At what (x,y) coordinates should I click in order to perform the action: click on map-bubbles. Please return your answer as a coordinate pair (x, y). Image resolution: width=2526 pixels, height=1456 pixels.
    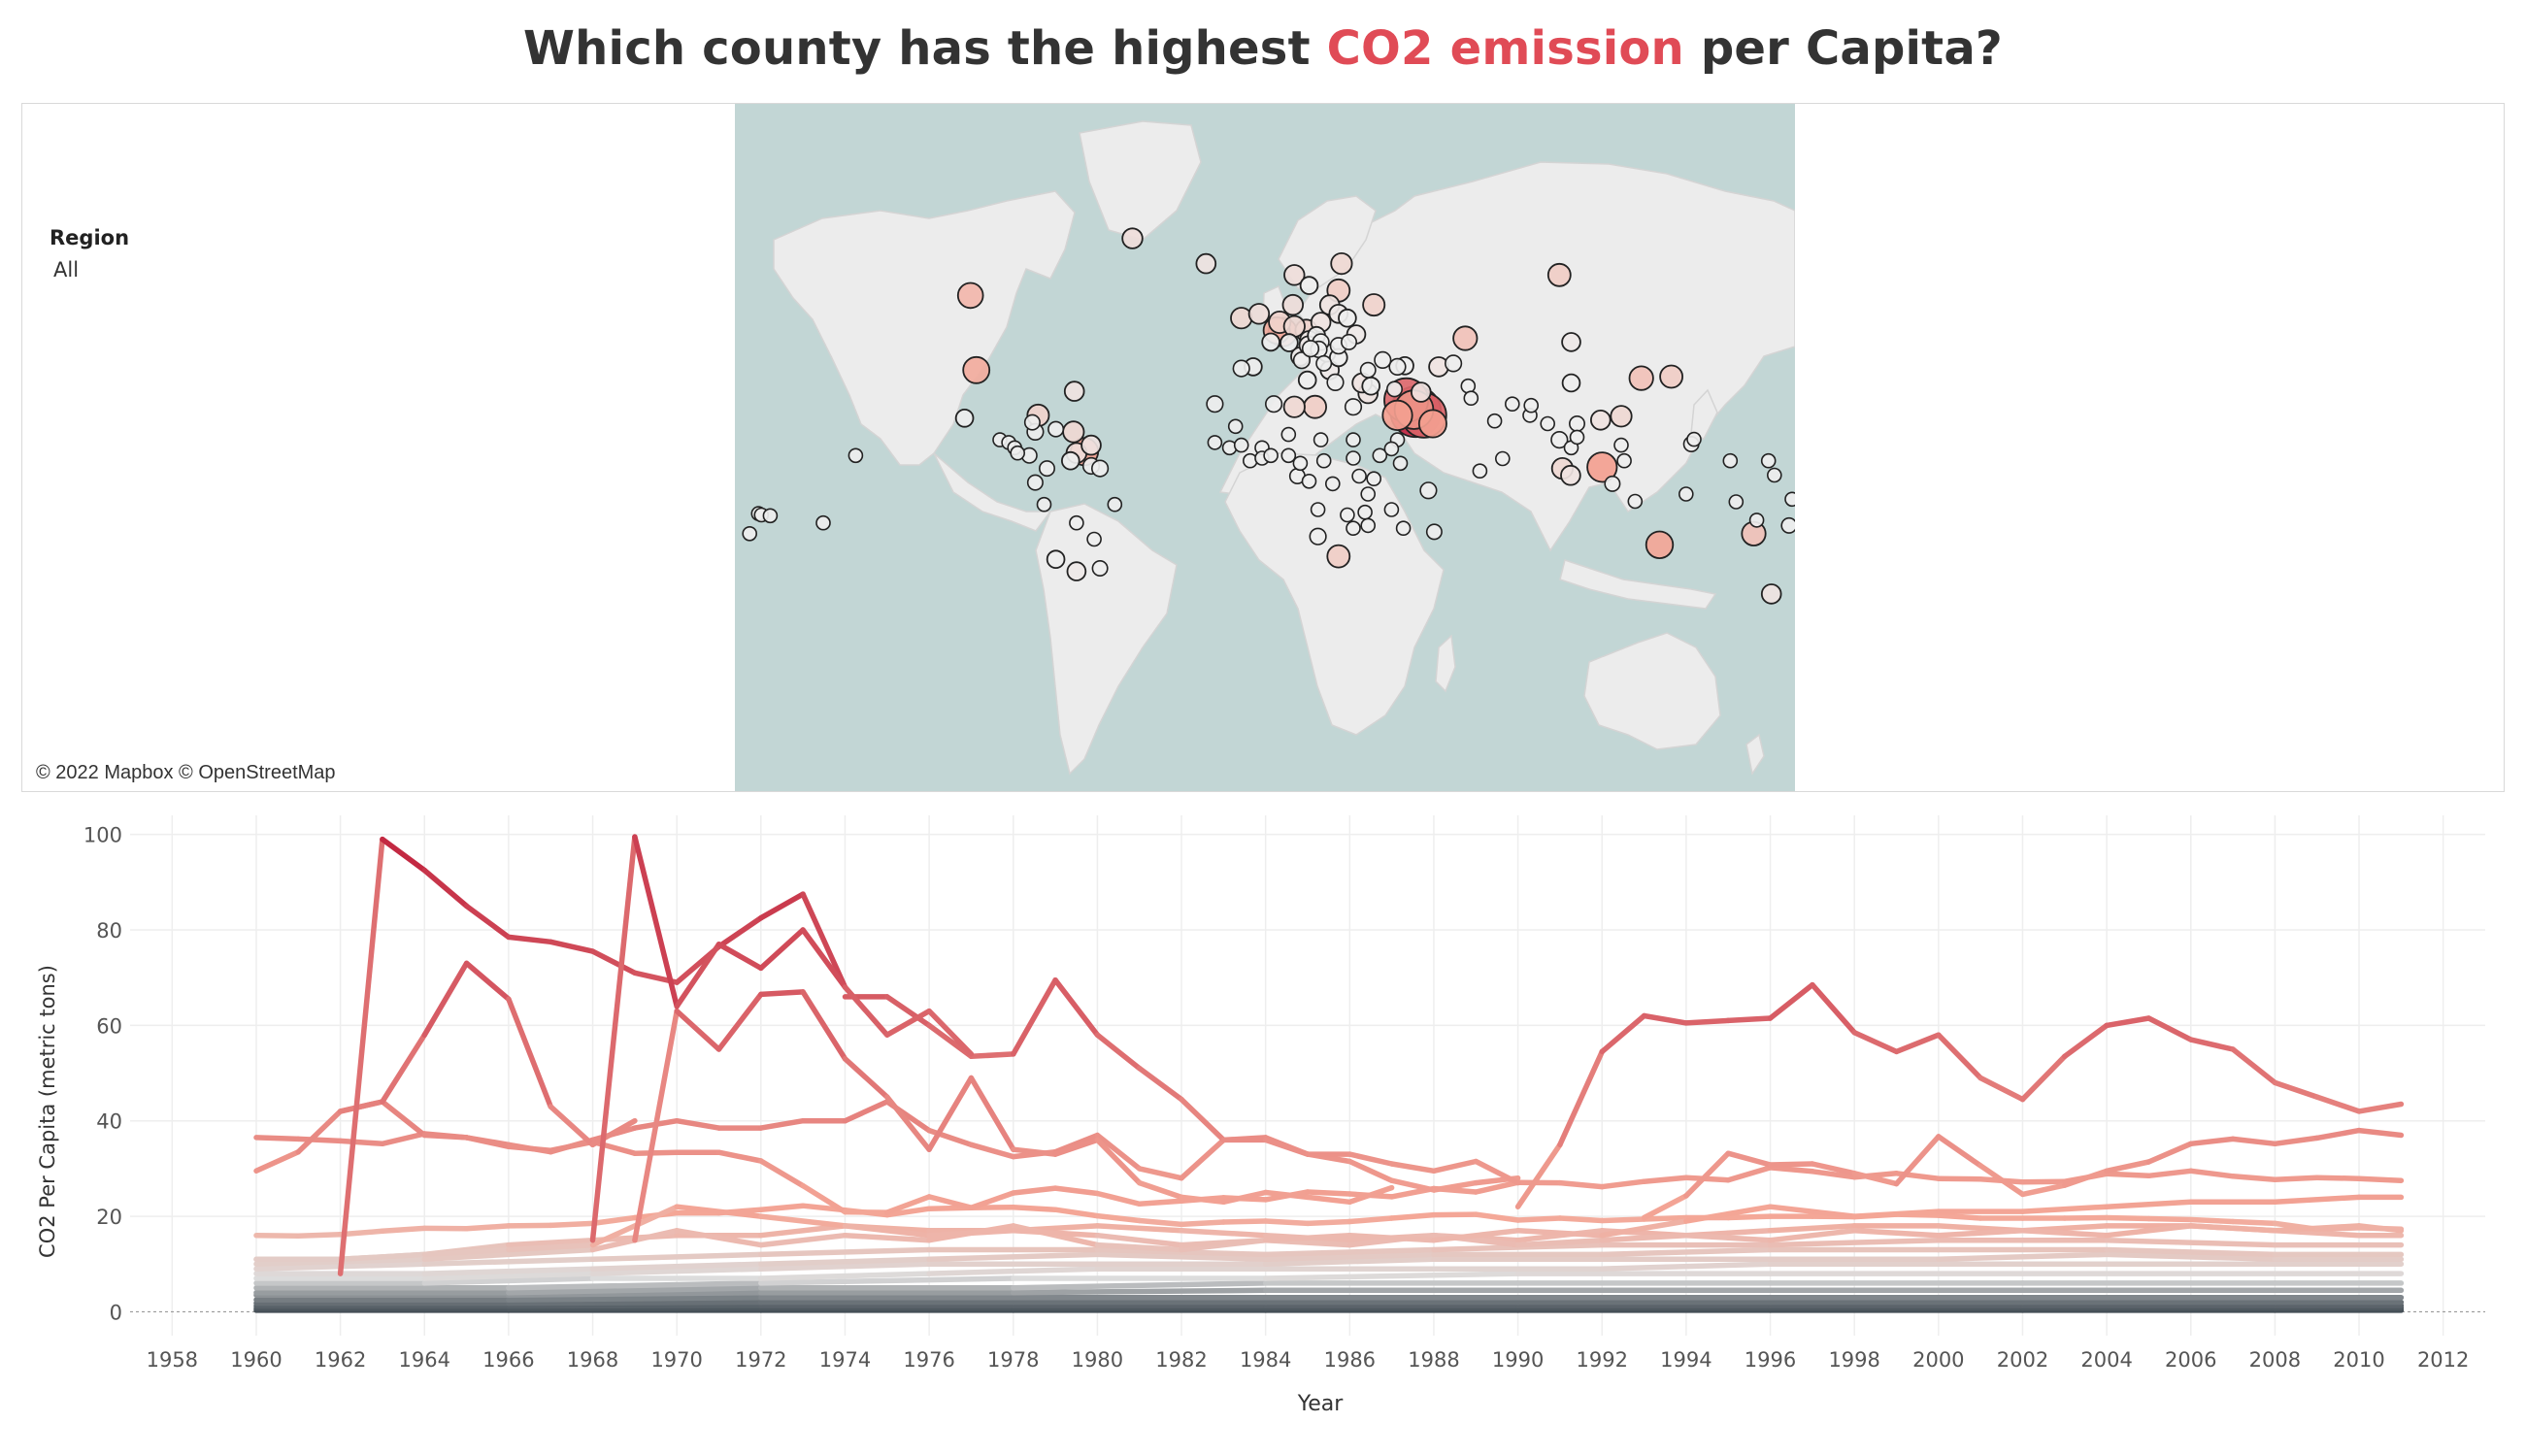
    Looking at the image, I should click on (1268, 416).